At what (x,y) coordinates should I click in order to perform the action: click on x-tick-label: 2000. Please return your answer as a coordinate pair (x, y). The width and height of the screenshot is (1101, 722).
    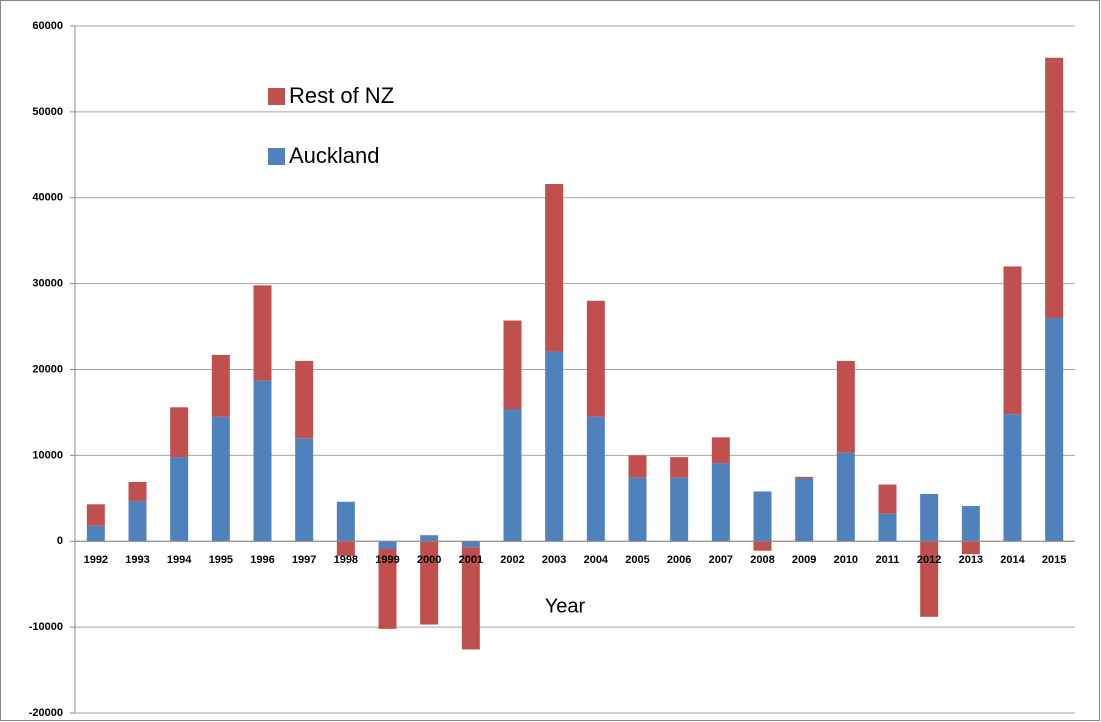
    Looking at the image, I should click on (429, 560).